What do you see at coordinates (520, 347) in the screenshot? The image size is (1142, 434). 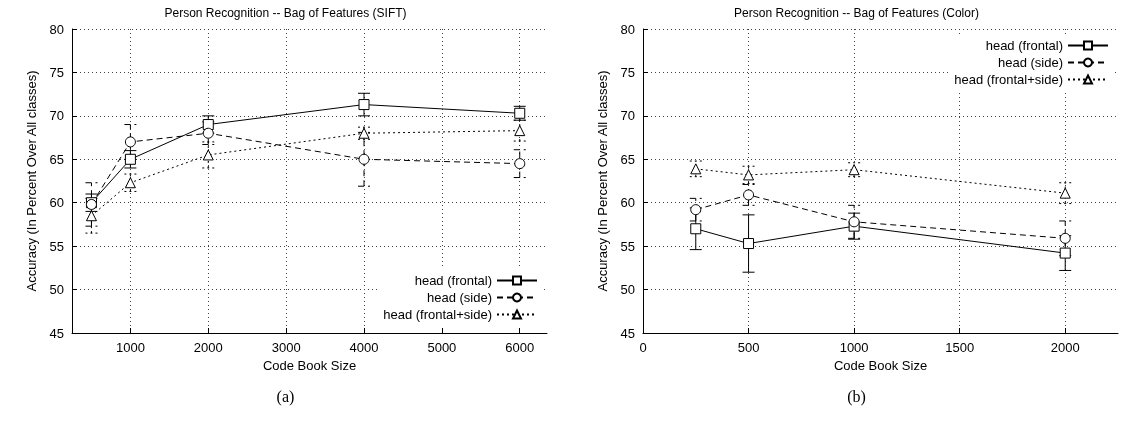 I see `x-tick-label: 6000` at bounding box center [520, 347].